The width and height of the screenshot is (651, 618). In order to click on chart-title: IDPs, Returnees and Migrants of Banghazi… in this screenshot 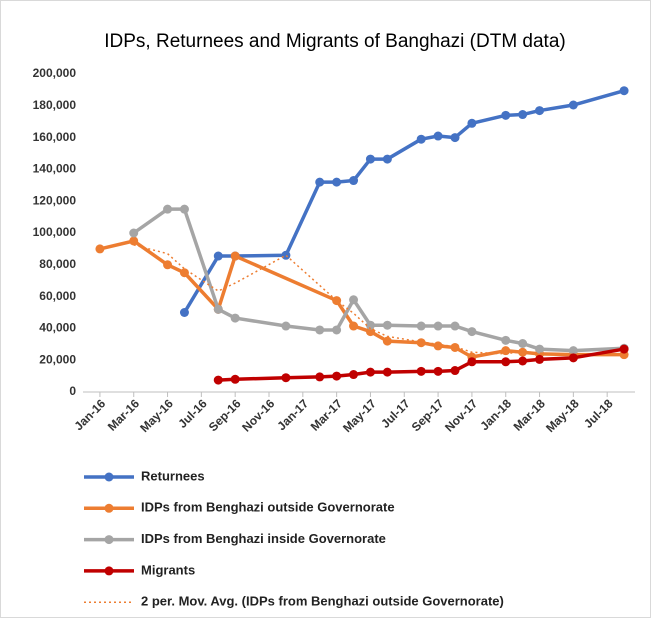, I will do `click(334, 41)`.